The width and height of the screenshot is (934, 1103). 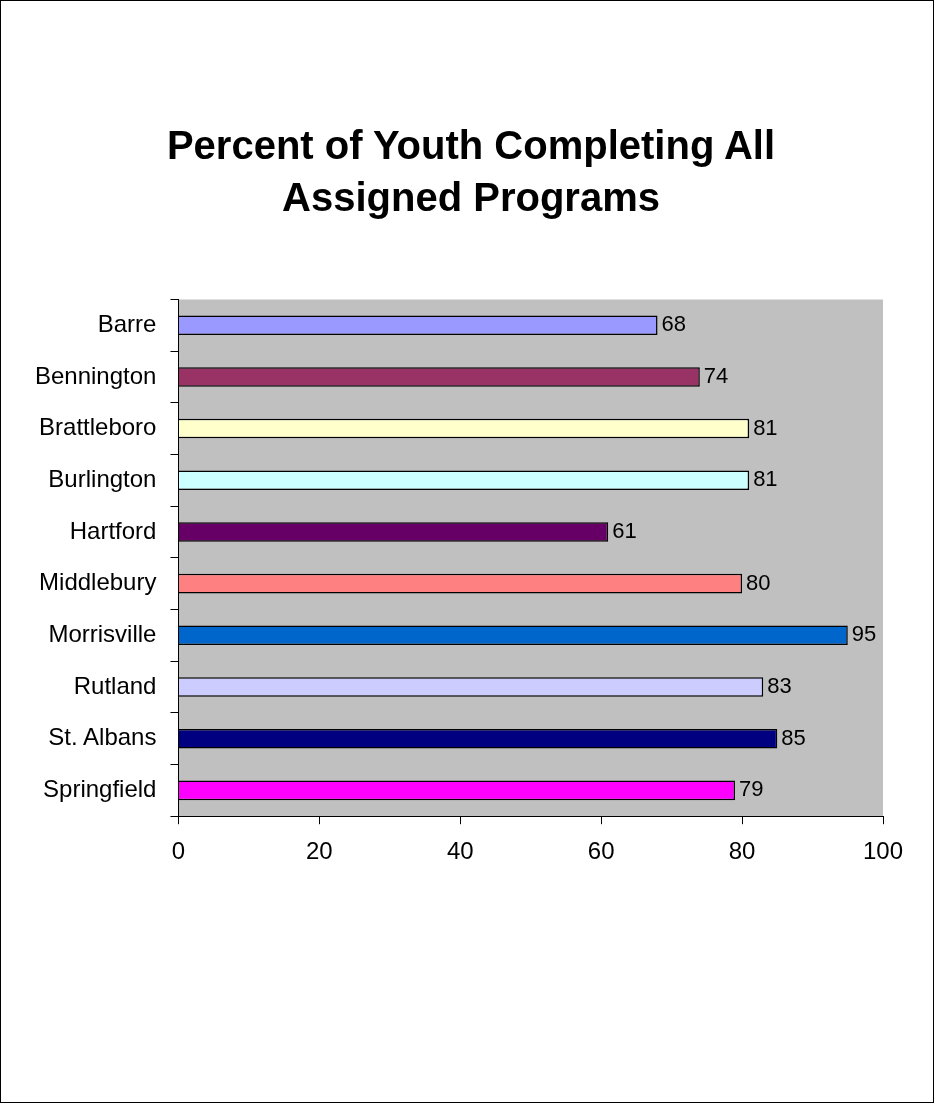 What do you see at coordinates (98, 582) in the screenshot?
I see `y-tick-label: Middlebury` at bounding box center [98, 582].